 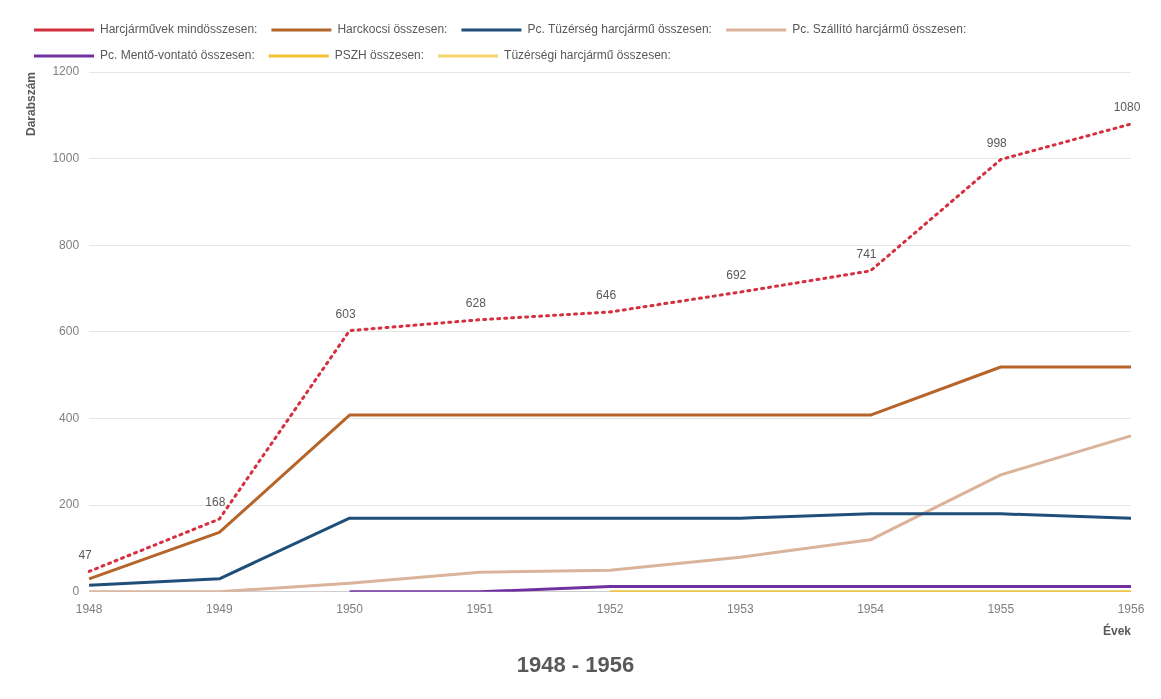 What do you see at coordinates (740, 609) in the screenshot?
I see `x-tick-label: 1953` at bounding box center [740, 609].